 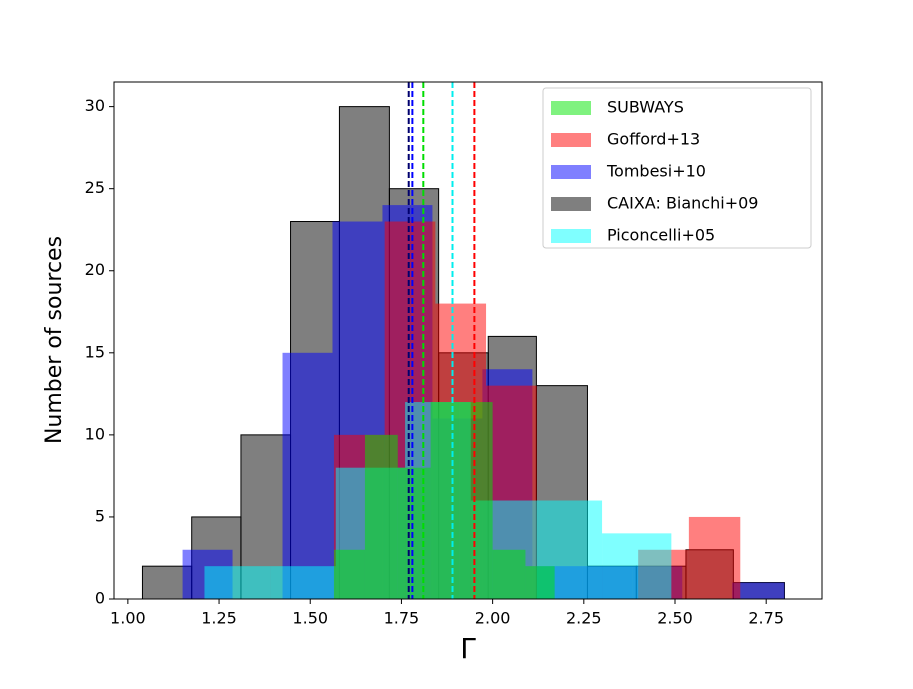 I want to click on y-label: Number of sources, so click(x=54, y=340).